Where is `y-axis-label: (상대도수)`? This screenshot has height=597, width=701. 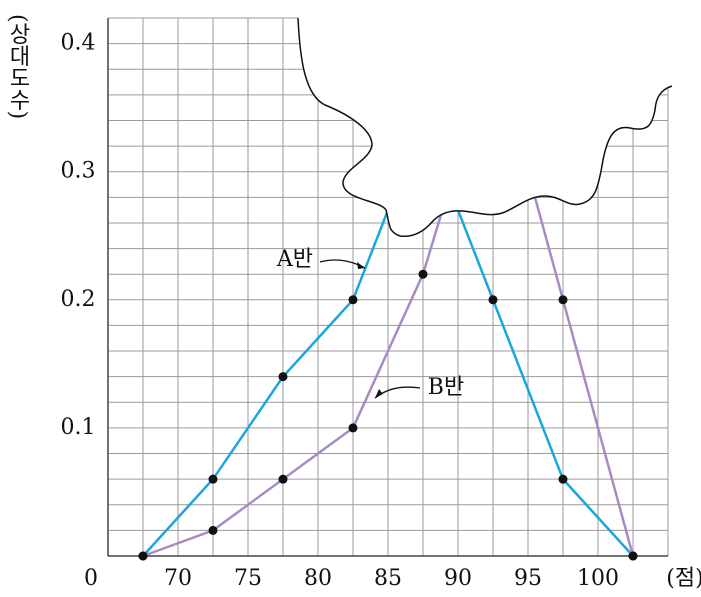
y-axis-label: (상대도수) is located at coordinates (17, 66).